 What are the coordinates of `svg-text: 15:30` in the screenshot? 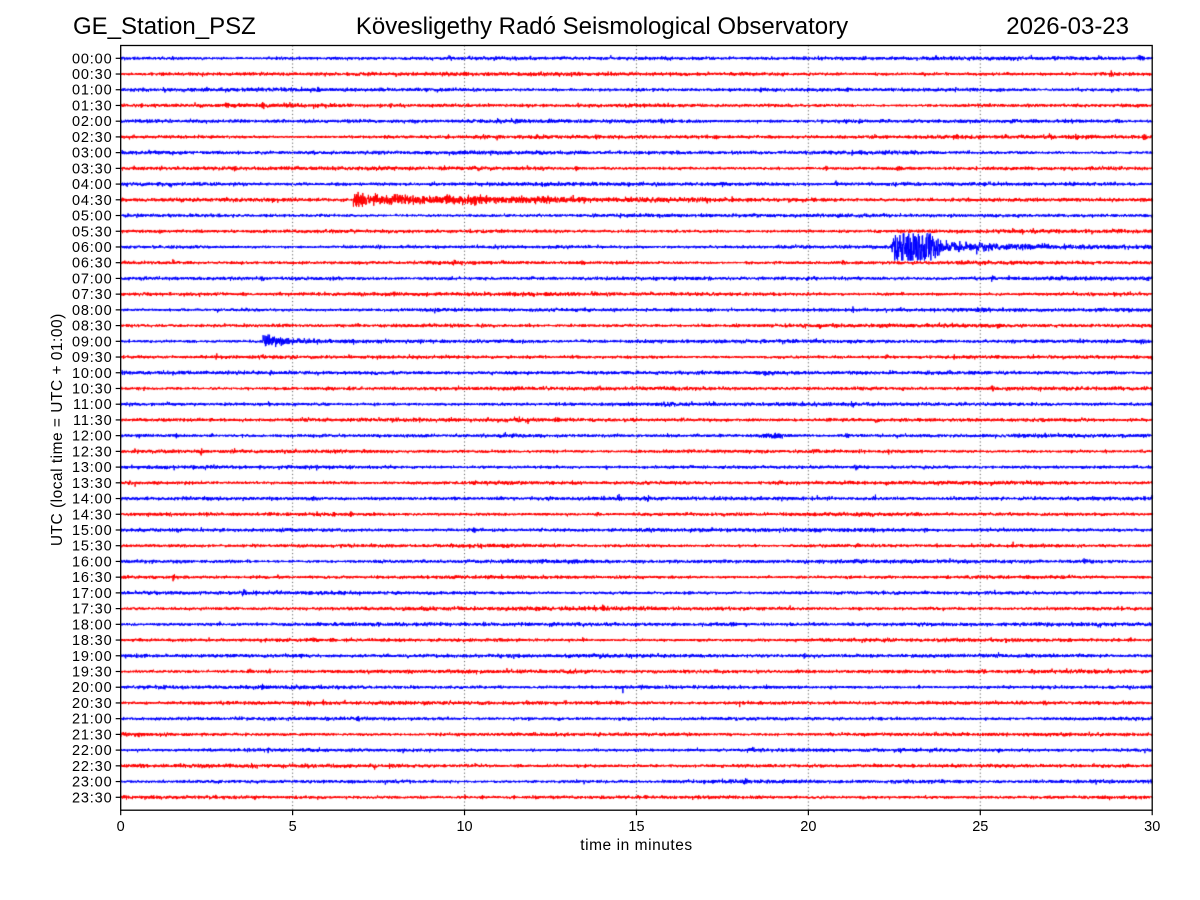 It's located at (92, 547).